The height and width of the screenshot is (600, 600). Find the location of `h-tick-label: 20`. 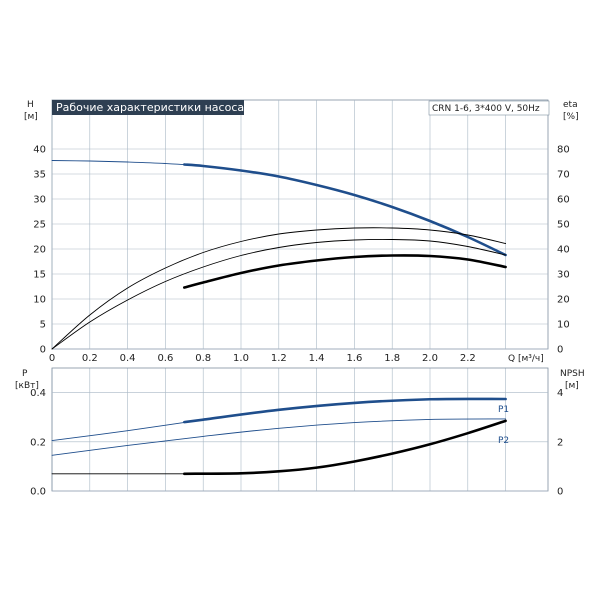

h-tick-label: 20 is located at coordinates (39, 250).